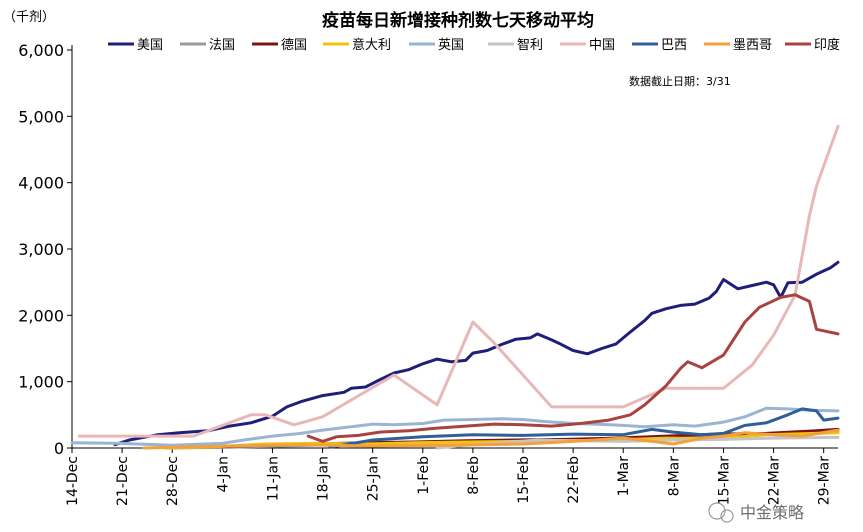  What do you see at coordinates (812, 45) in the screenshot?
I see `legend-item: 印度` at bounding box center [812, 45].